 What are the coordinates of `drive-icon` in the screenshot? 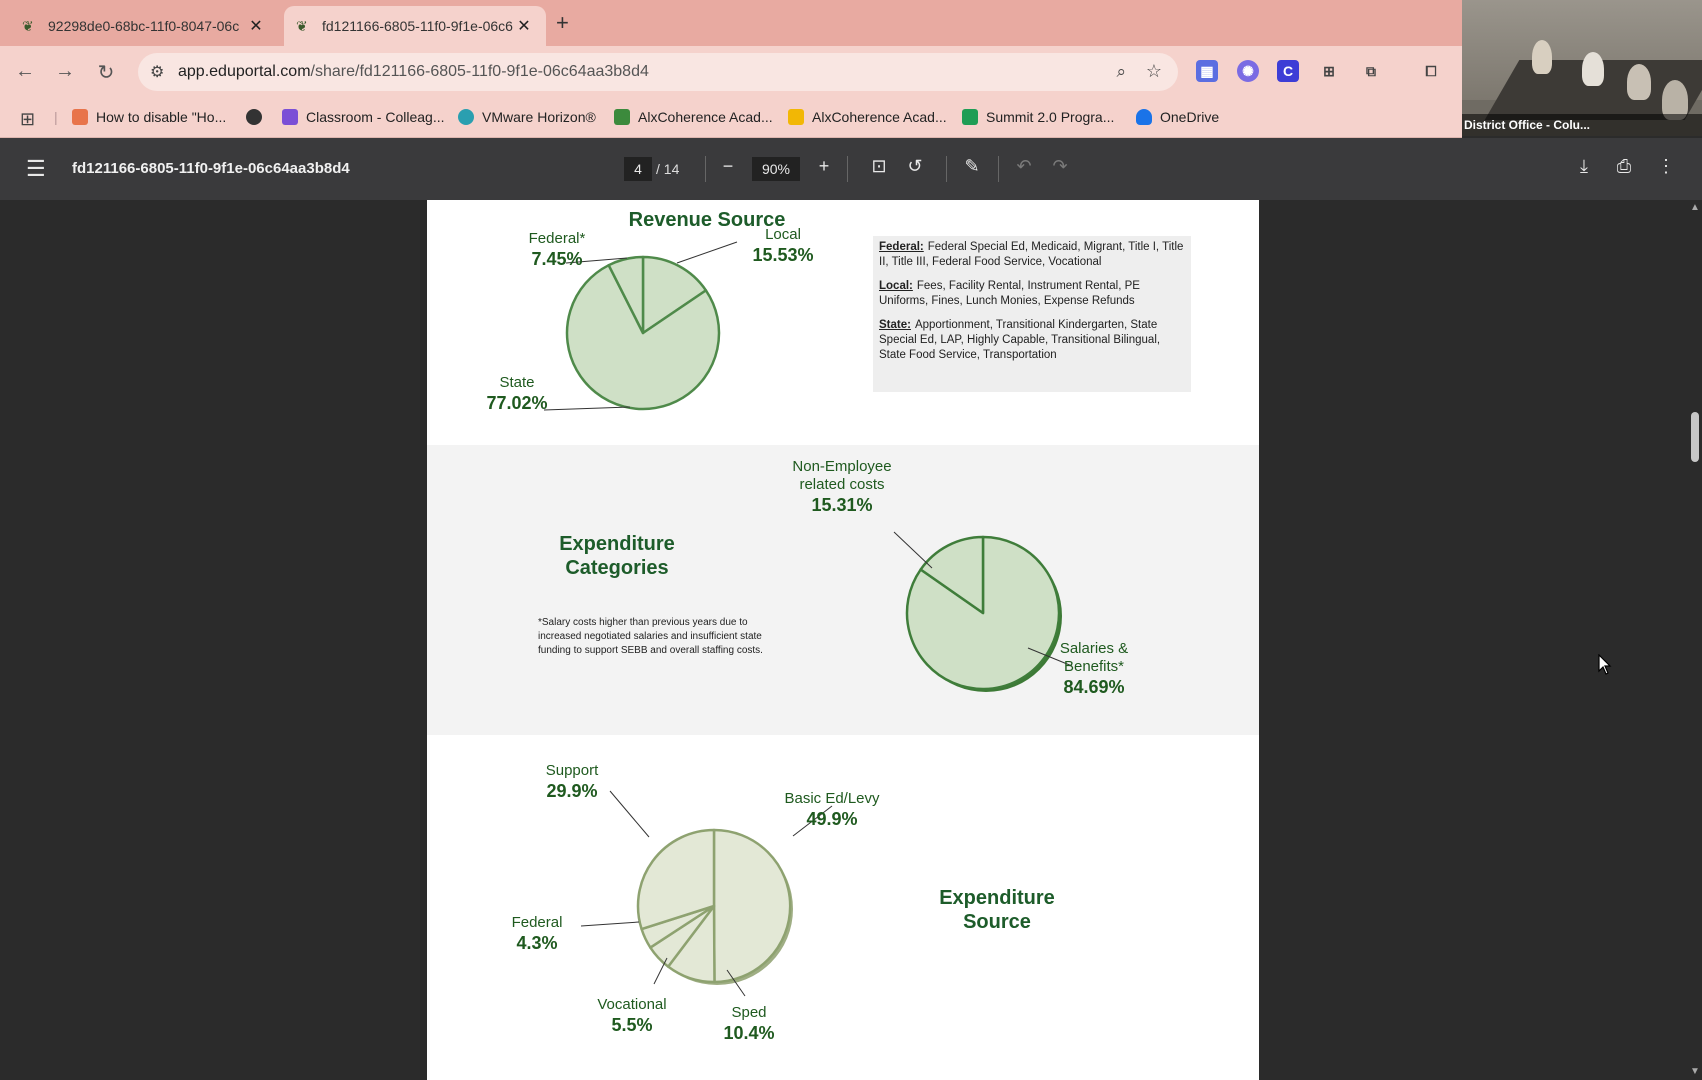 It's located at (622, 117).